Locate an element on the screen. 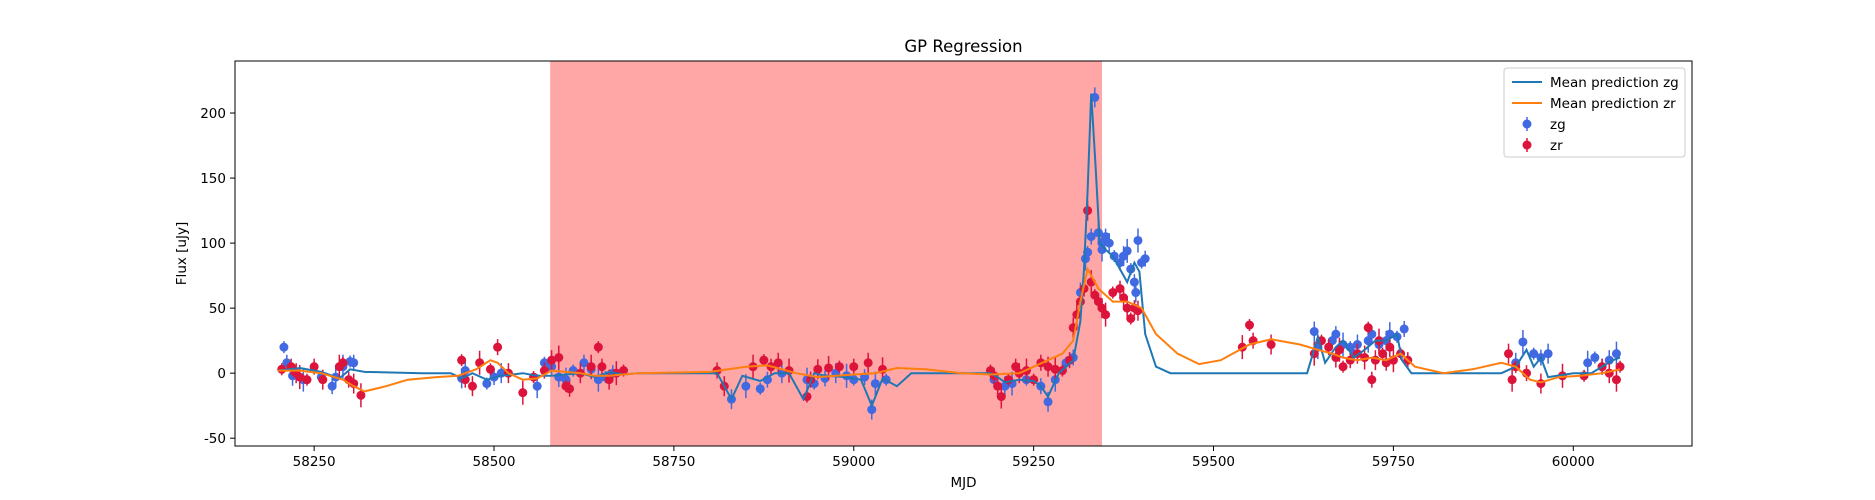 The width and height of the screenshot is (1875, 500). legend-marker-zr is located at coordinates (1527, 145).